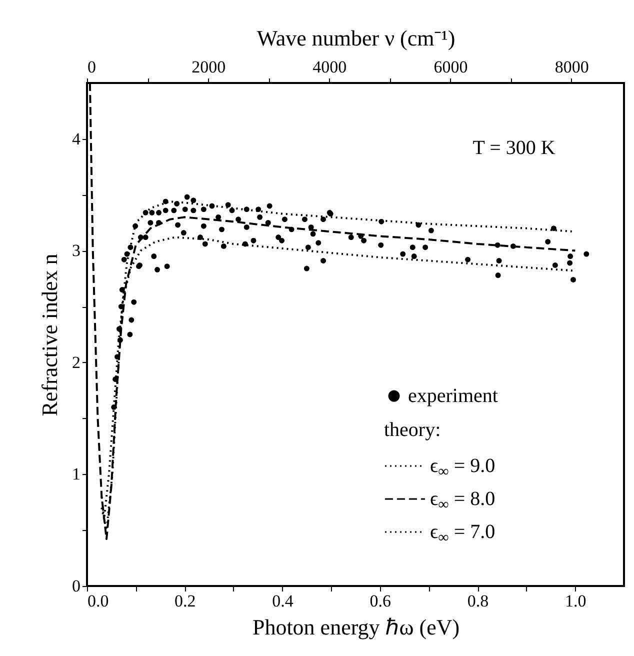 The height and width of the screenshot is (656, 634). Describe the element at coordinates (283, 601) in the screenshot. I see `x-tick-label: 0.4` at that location.